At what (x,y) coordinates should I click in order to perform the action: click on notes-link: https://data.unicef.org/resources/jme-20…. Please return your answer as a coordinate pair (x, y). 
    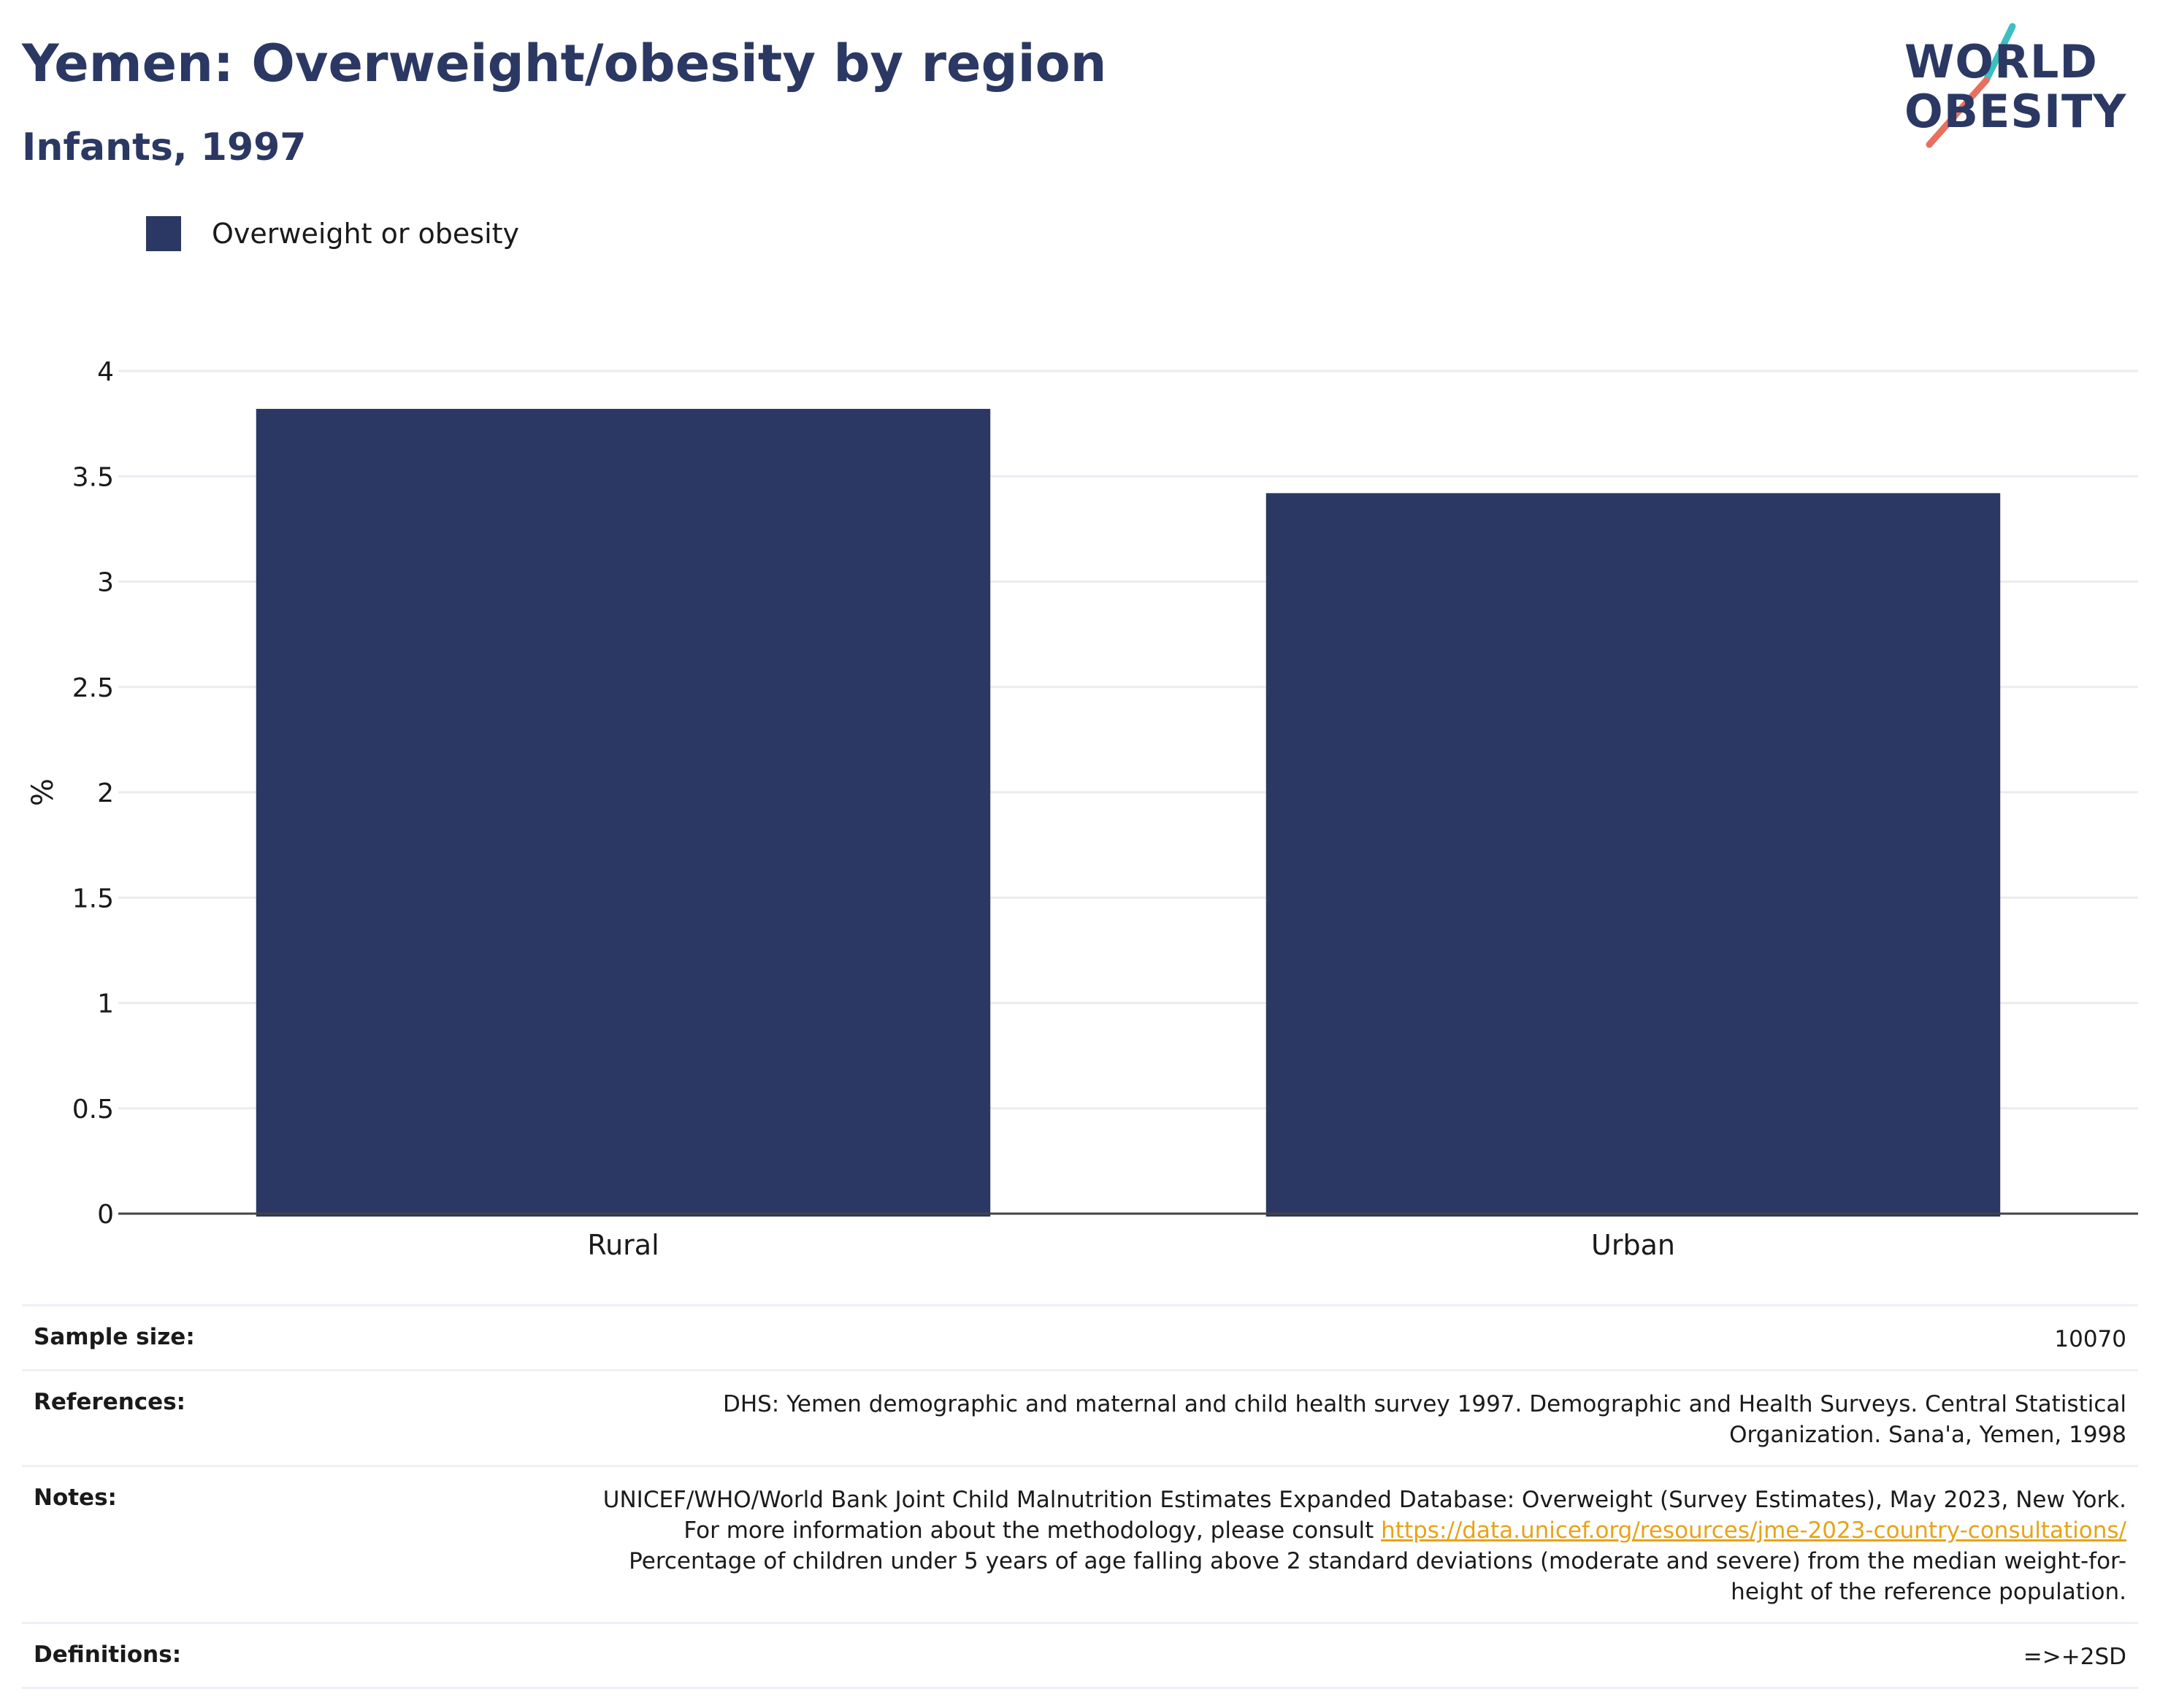
    Looking at the image, I should click on (1753, 1530).